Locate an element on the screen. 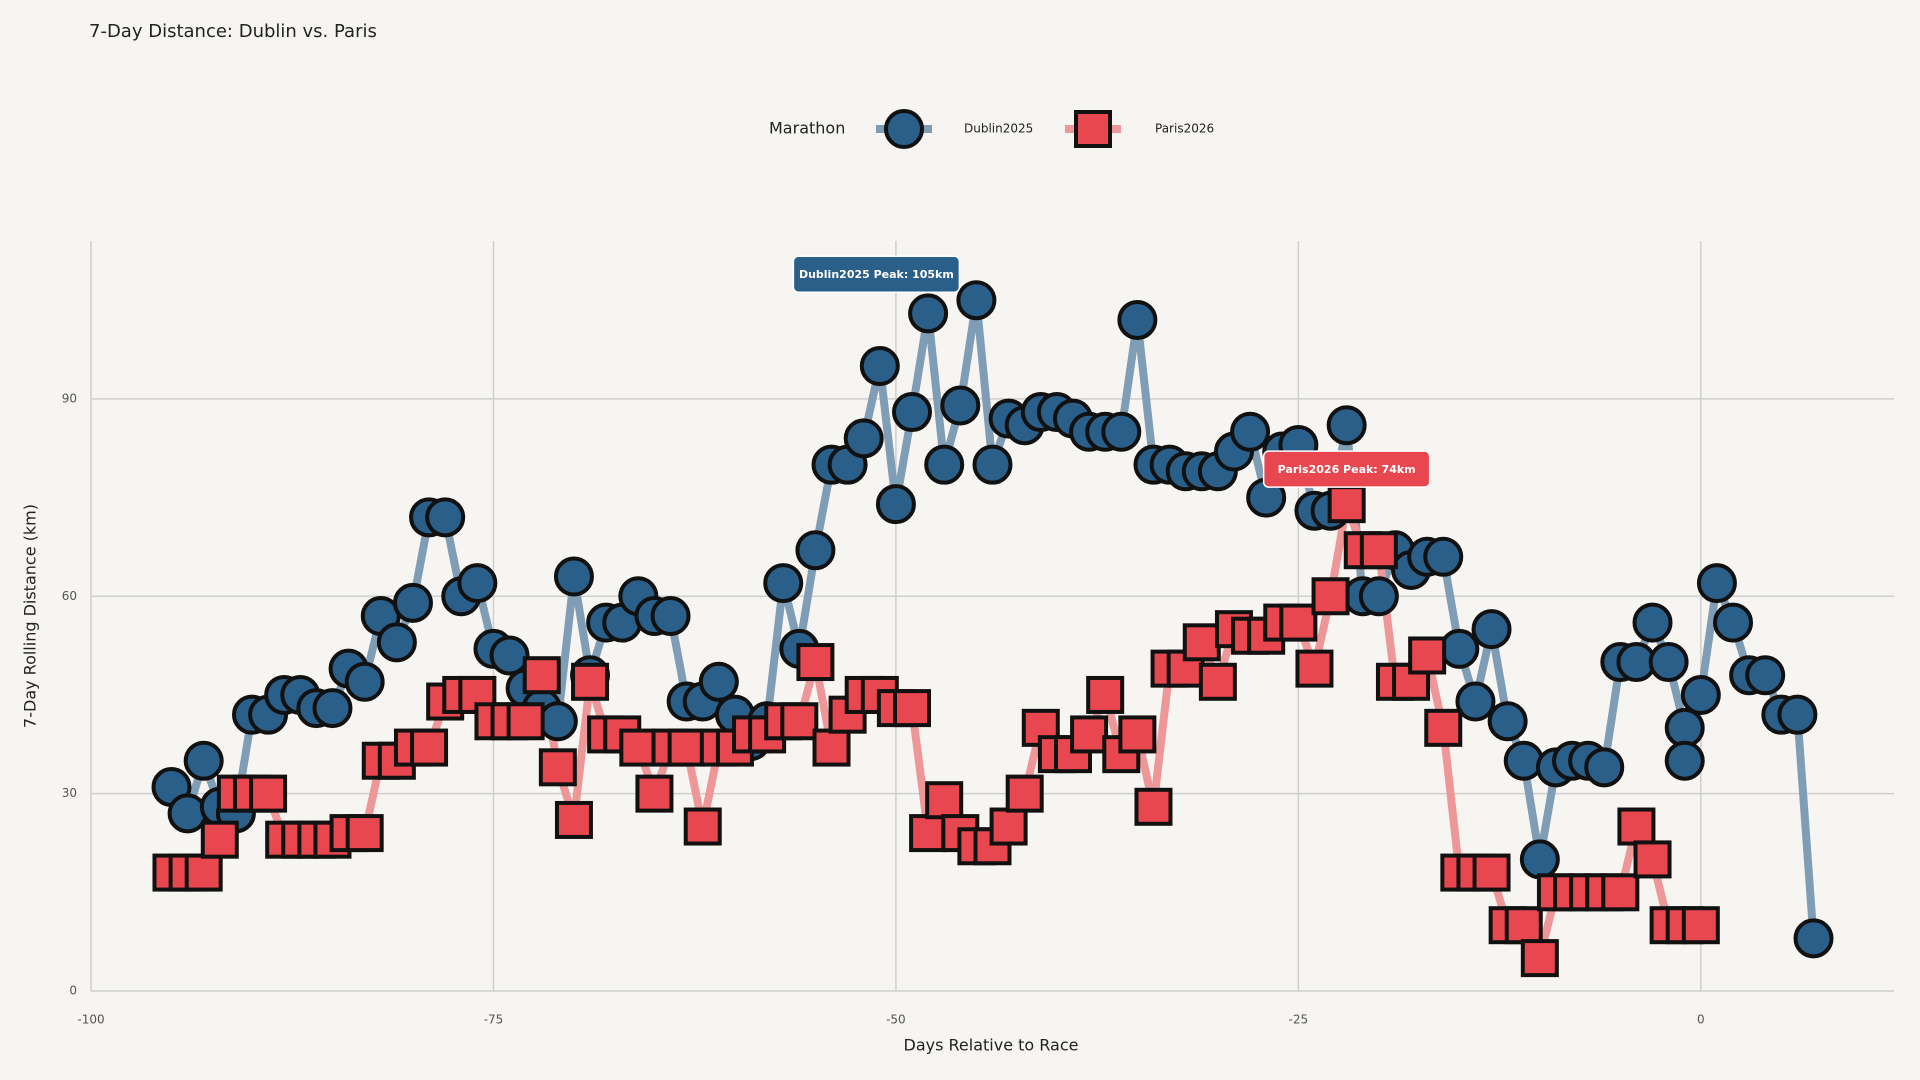  y-tick-label: 60 is located at coordinates (69, 596).